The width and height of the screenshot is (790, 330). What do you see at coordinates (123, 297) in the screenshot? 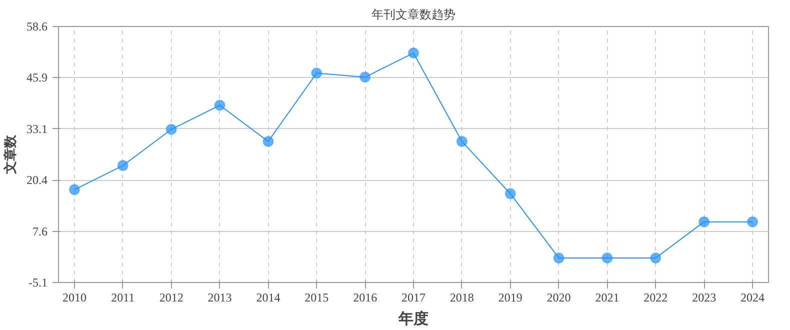
I see `x-tick-label: 2011` at bounding box center [123, 297].